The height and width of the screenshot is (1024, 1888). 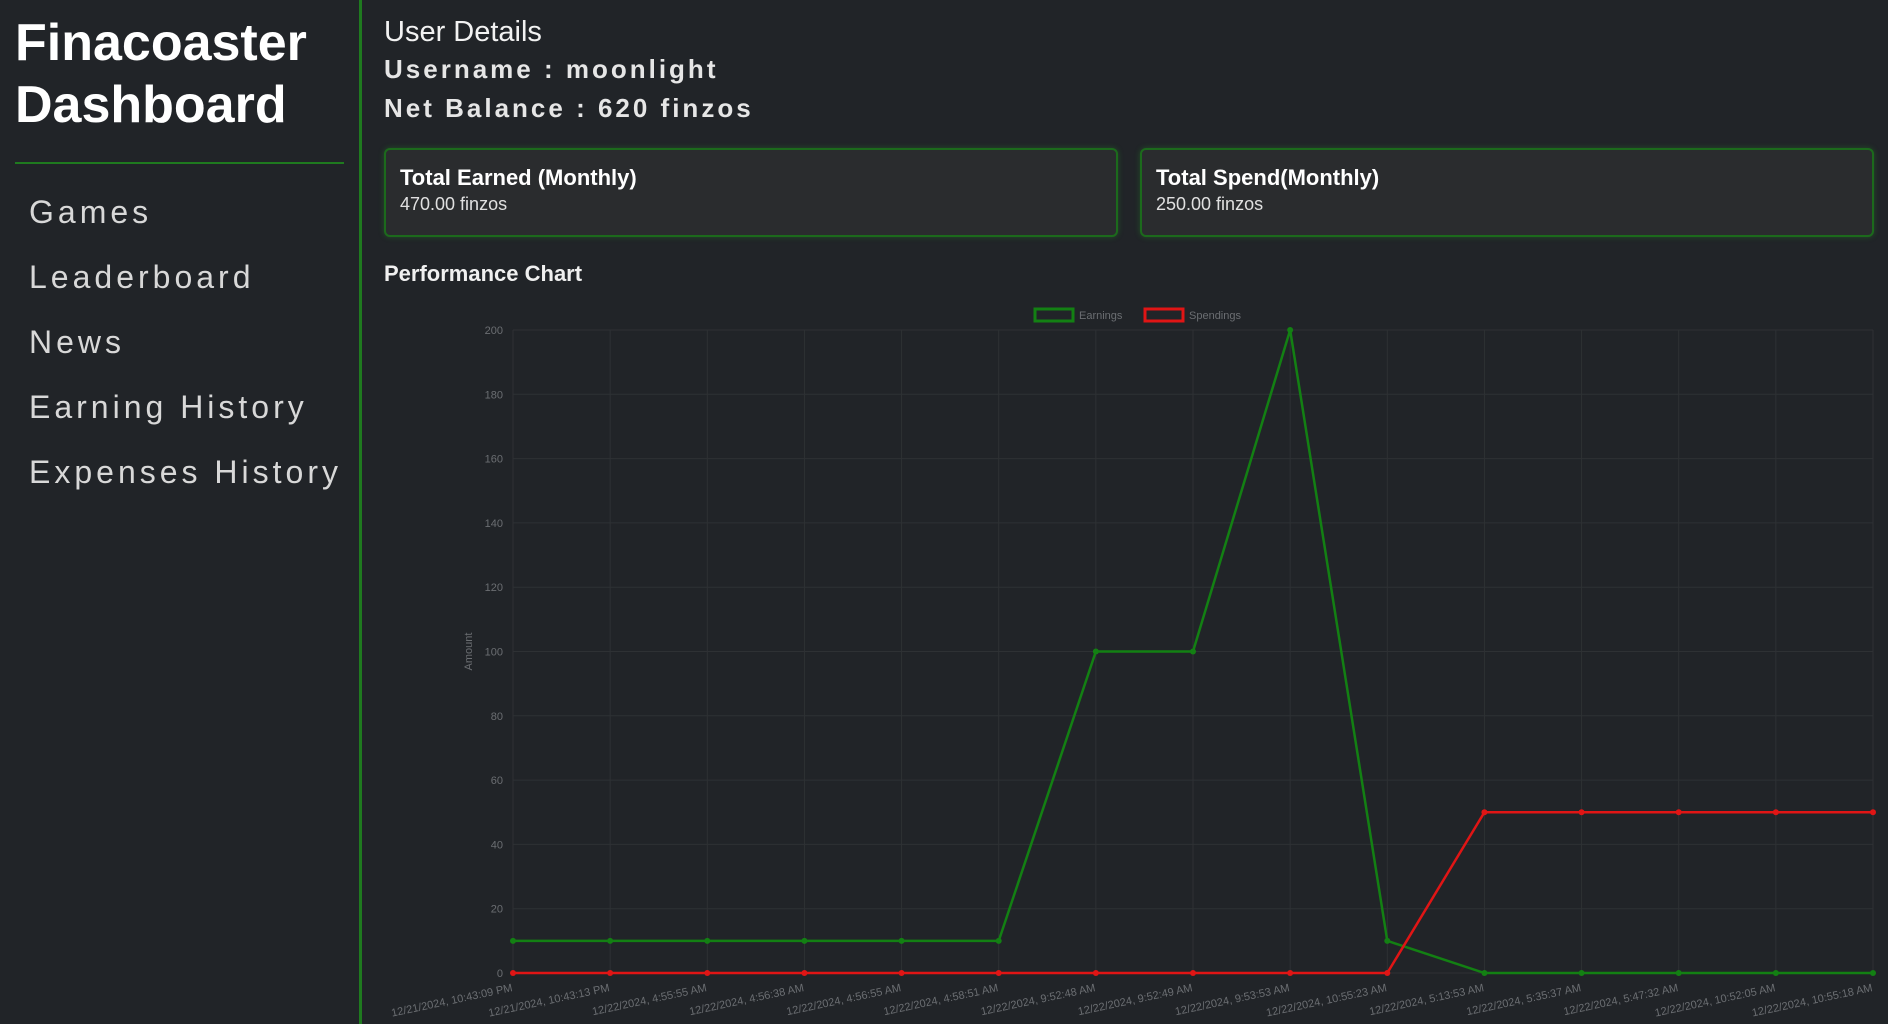 What do you see at coordinates (91, 212) in the screenshot?
I see `sidebar-item-games: Games` at bounding box center [91, 212].